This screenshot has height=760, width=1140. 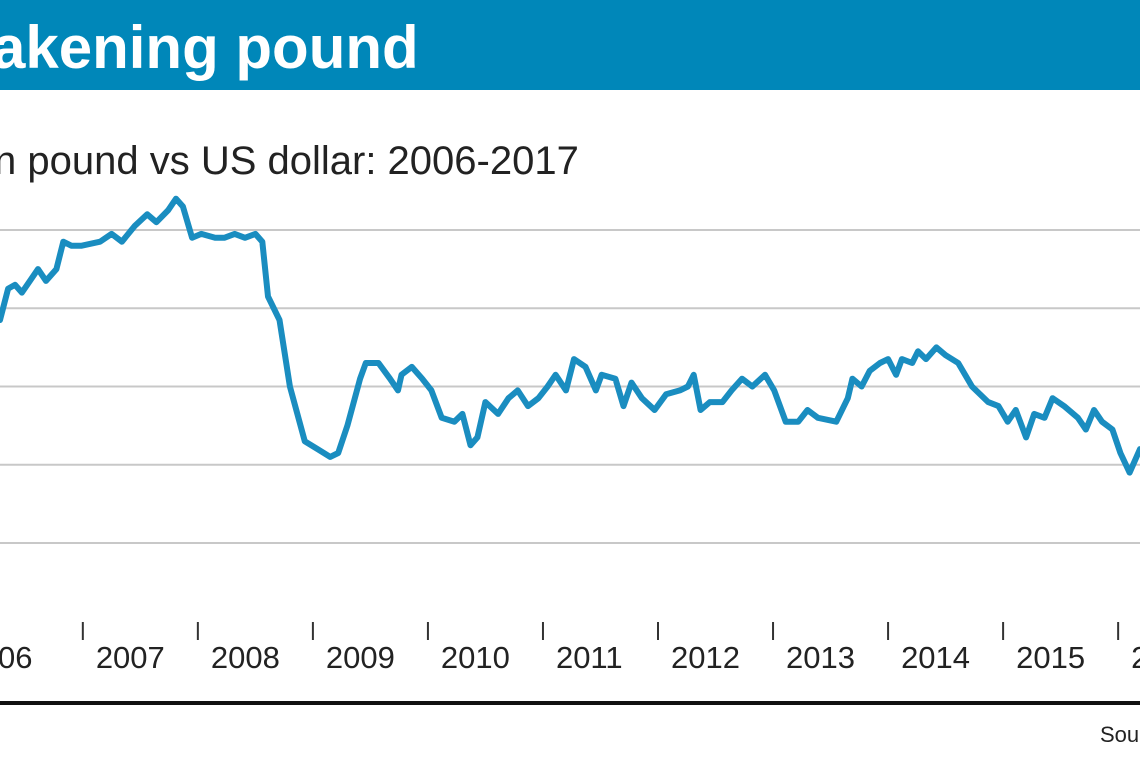 What do you see at coordinates (1050, 657) in the screenshot?
I see `x-tick-label: 2015` at bounding box center [1050, 657].